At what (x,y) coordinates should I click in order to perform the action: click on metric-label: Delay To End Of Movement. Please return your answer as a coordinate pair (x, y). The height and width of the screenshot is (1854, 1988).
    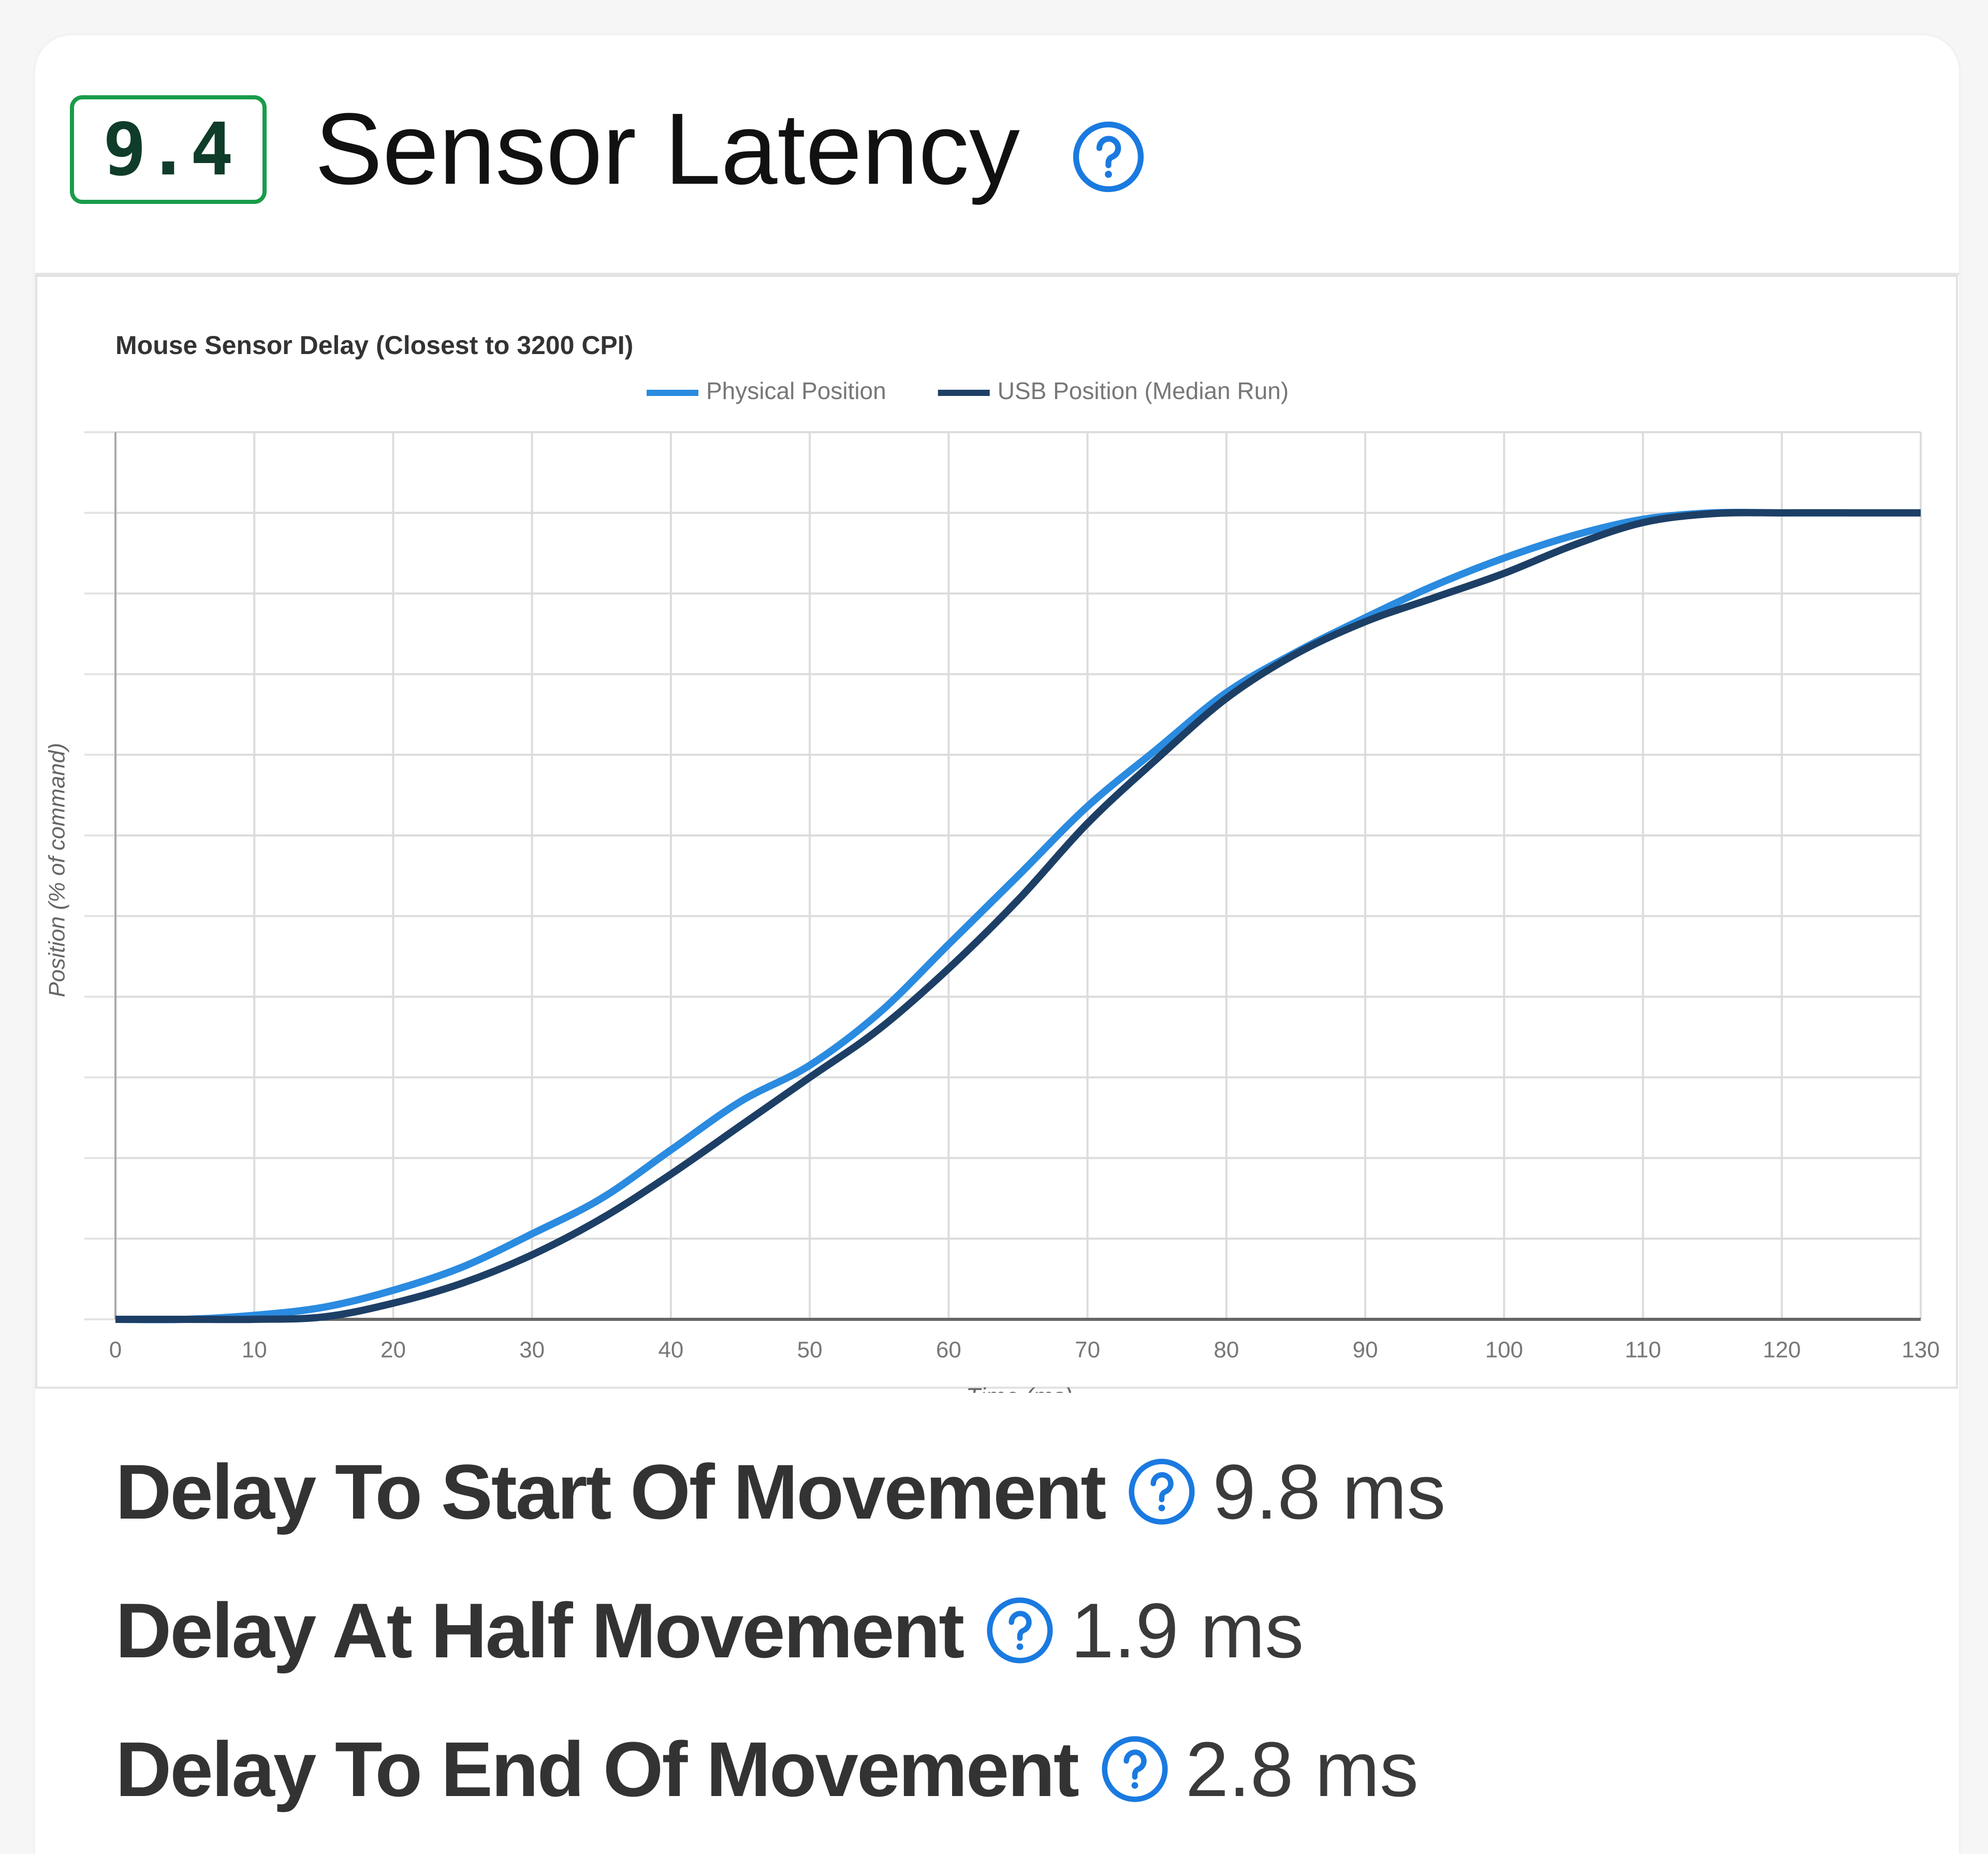
    Looking at the image, I should click on (597, 1769).